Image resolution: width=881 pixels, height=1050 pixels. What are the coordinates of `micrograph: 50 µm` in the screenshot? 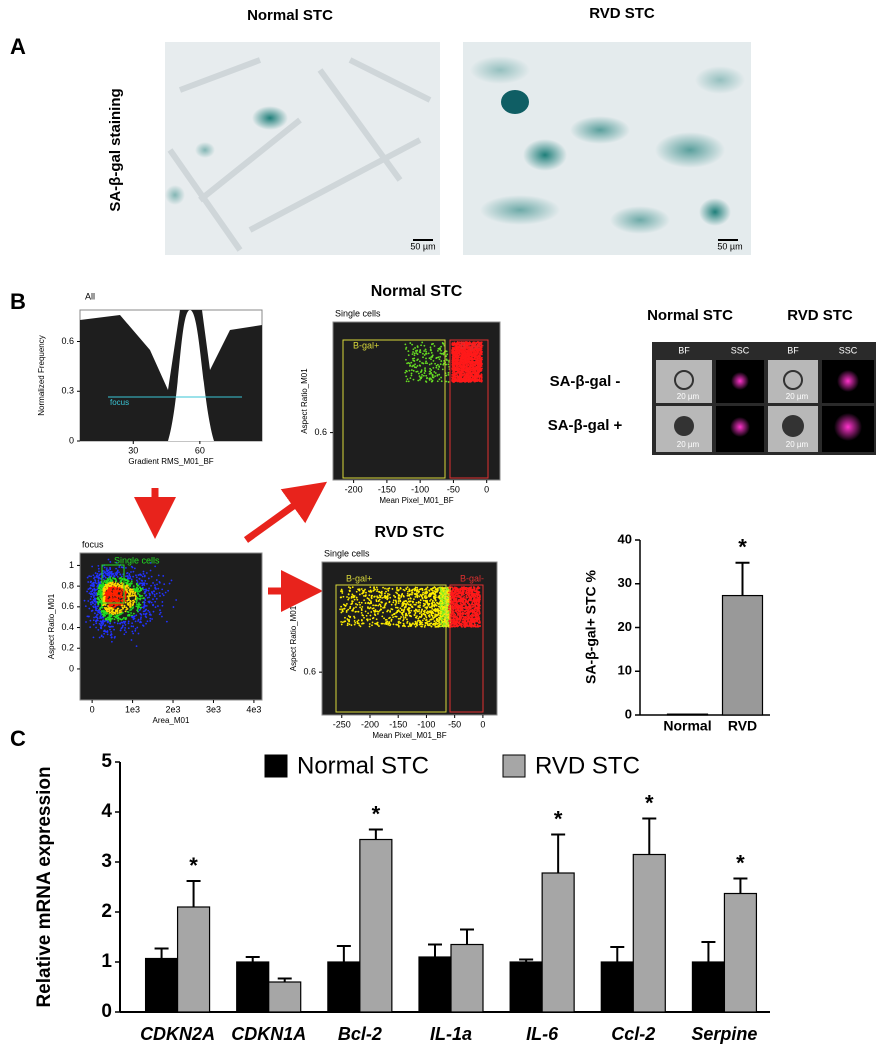 It's located at (302, 148).